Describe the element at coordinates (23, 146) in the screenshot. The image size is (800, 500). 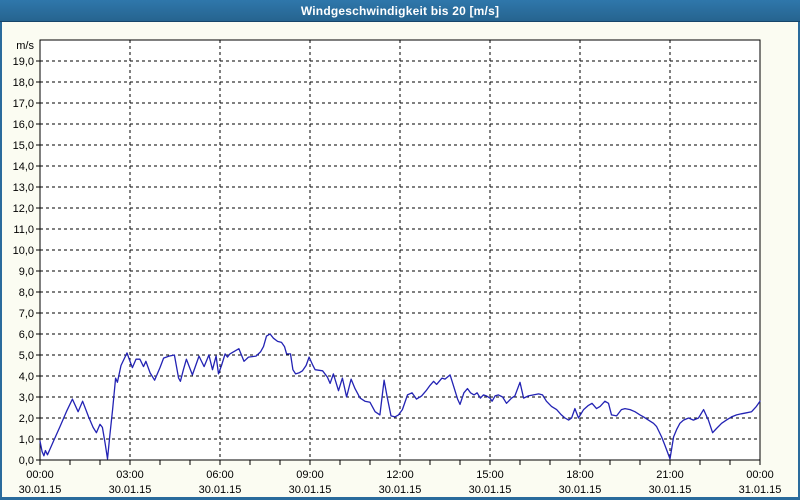
I see `svg-text: 15,0` at that location.